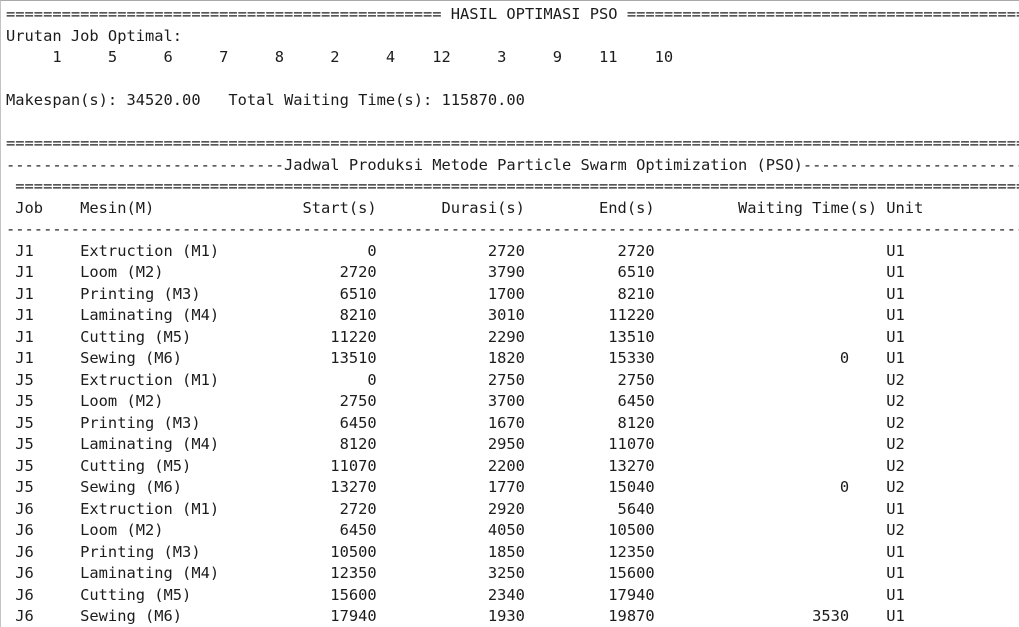 Image resolution: width=1019 pixels, height=627 pixels. I want to click on job-order-line: 1 5 6 7 8 2 4 12 3 9 11 10, so click(340, 57).